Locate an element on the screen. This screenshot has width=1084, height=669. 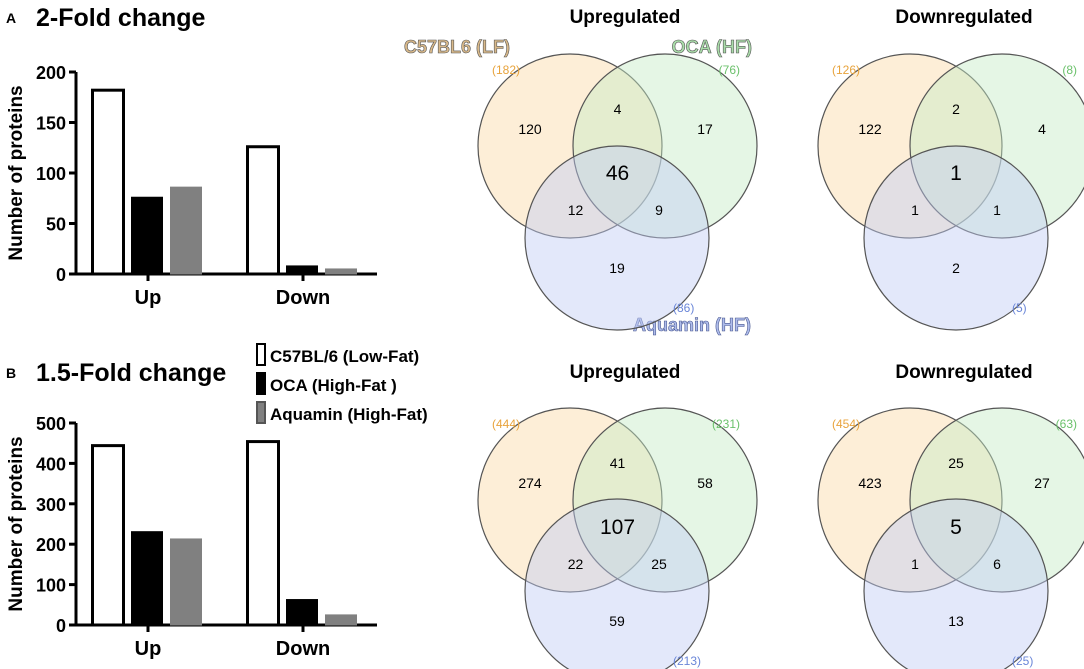
venn-a-up-region-r23: 9 is located at coordinates (659, 210).